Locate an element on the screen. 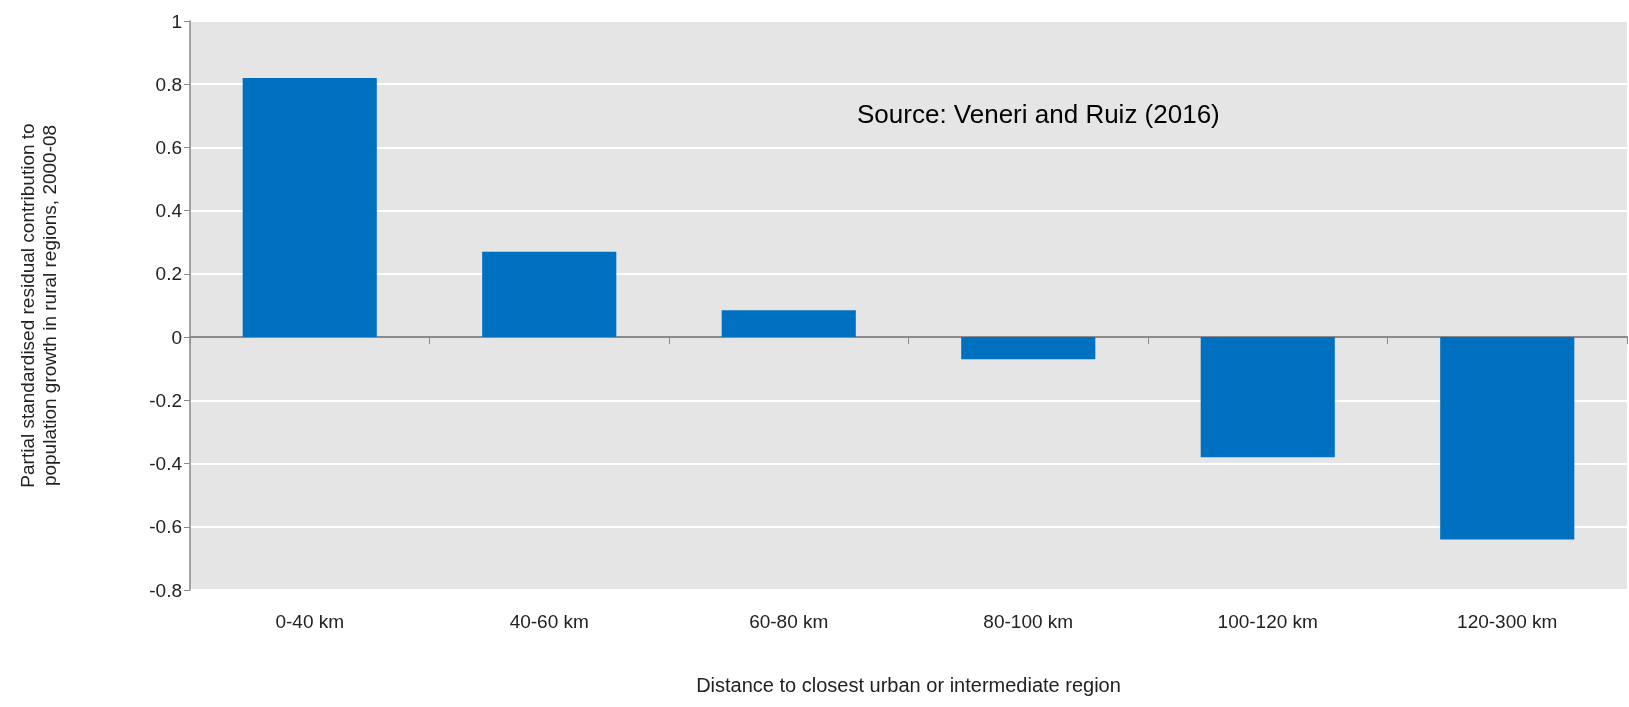 The image size is (1629, 707). x-tick-label: 40-60 km is located at coordinates (549, 621).